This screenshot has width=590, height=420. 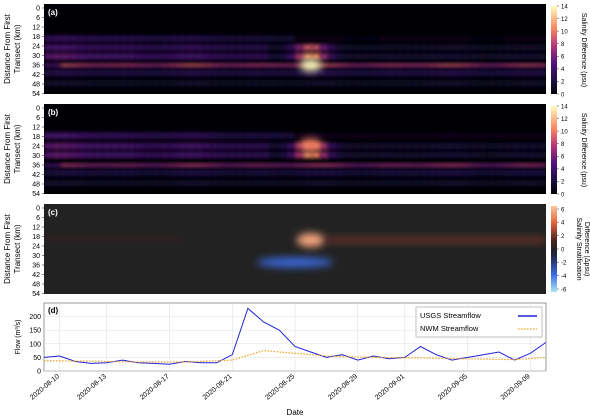 What do you see at coordinates (36, 156) in the screenshot?
I see `y-tick-label: 30` at bounding box center [36, 156].